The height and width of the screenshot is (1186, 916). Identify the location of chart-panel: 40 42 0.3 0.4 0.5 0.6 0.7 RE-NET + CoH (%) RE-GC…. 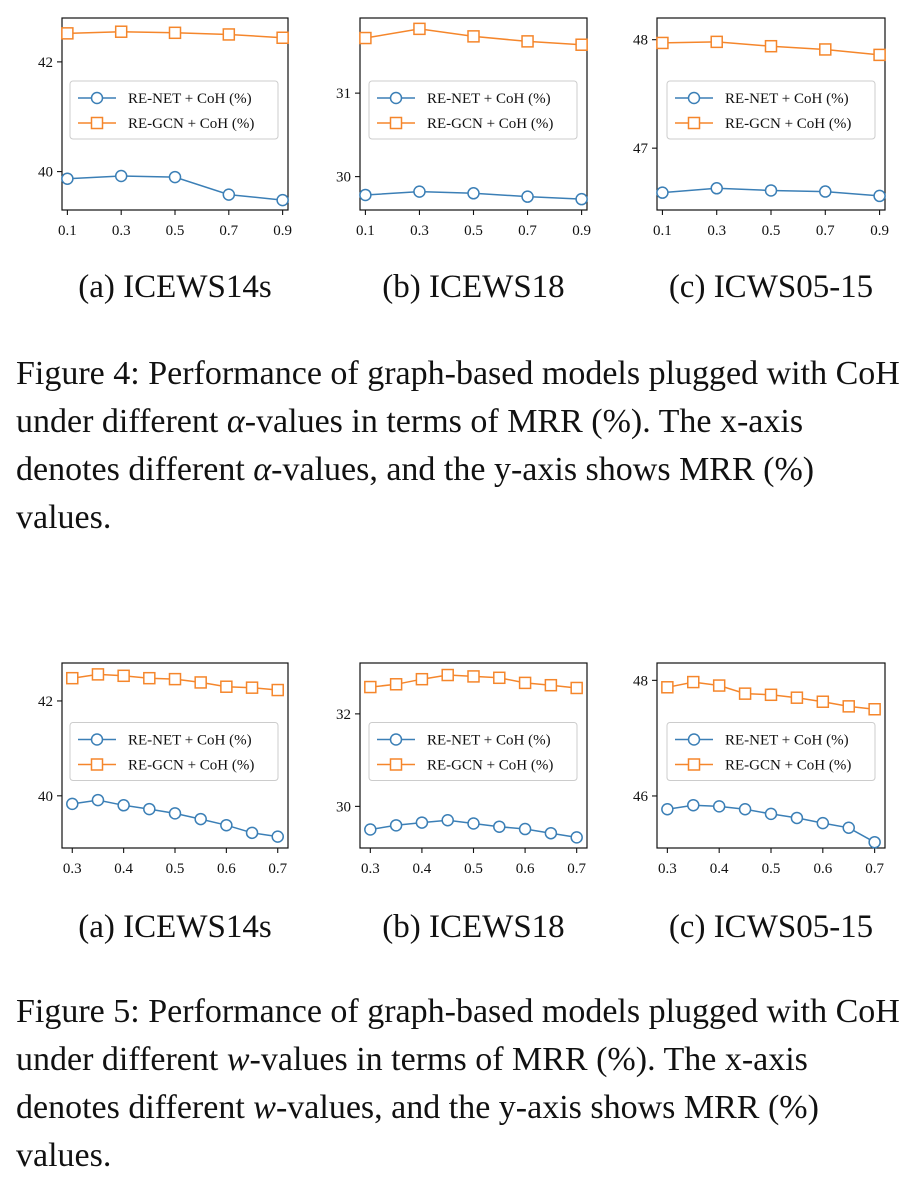
(163, 803).